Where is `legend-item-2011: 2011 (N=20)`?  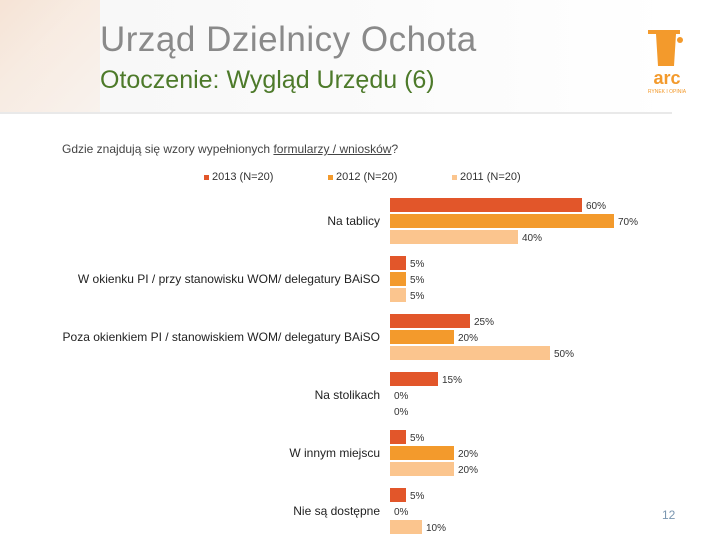
legend-item-2011: 2011 (N=20) is located at coordinates (486, 177).